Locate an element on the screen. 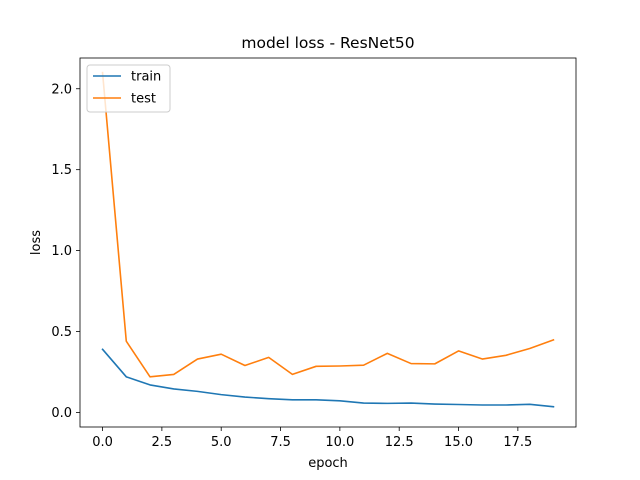  y-tick-label: 2.0 is located at coordinates (61, 89).